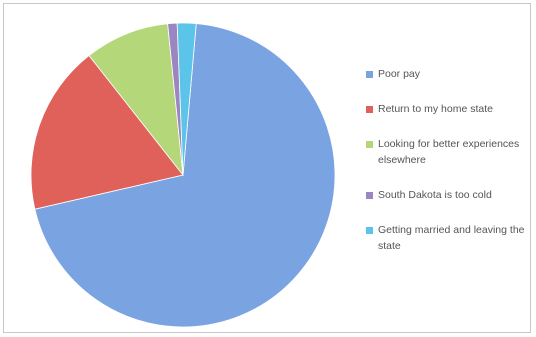 The width and height of the screenshot is (536, 337). I want to click on legend-swatch-return-home, so click(369, 109).